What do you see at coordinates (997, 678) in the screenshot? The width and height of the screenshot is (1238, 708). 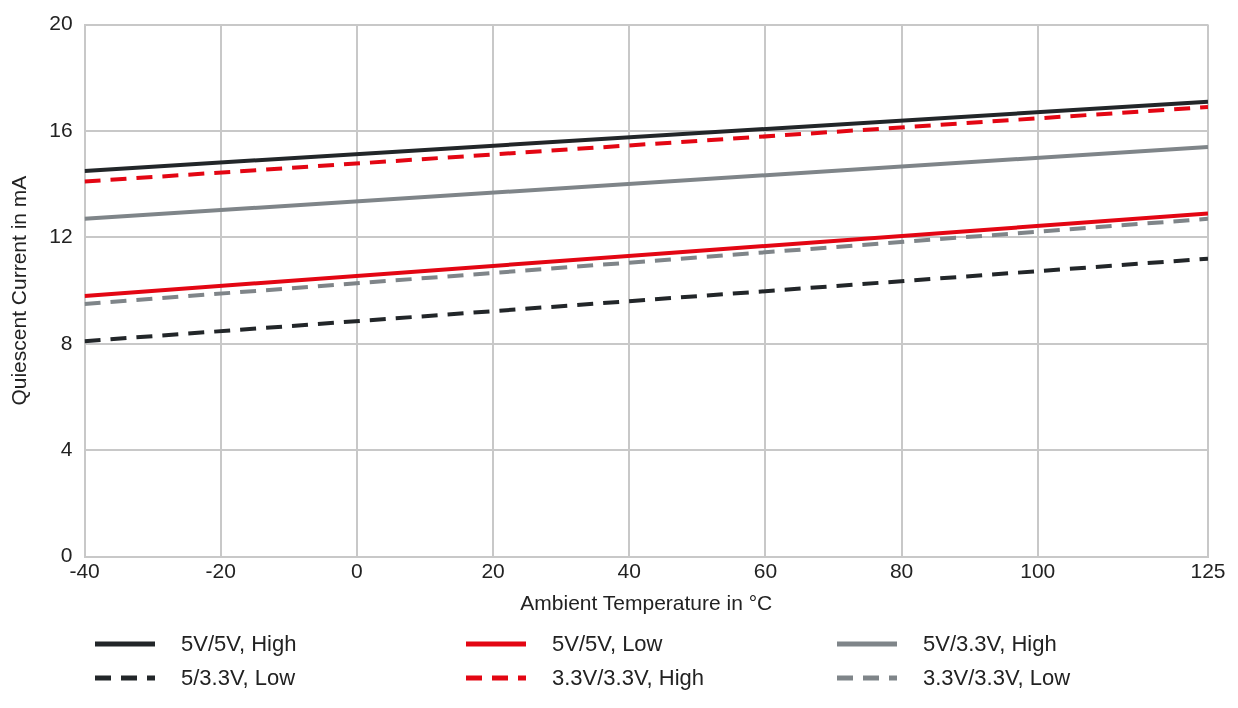 I see `legend-label: 3.3V/3.3V, Low` at bounding box center [997, 678].